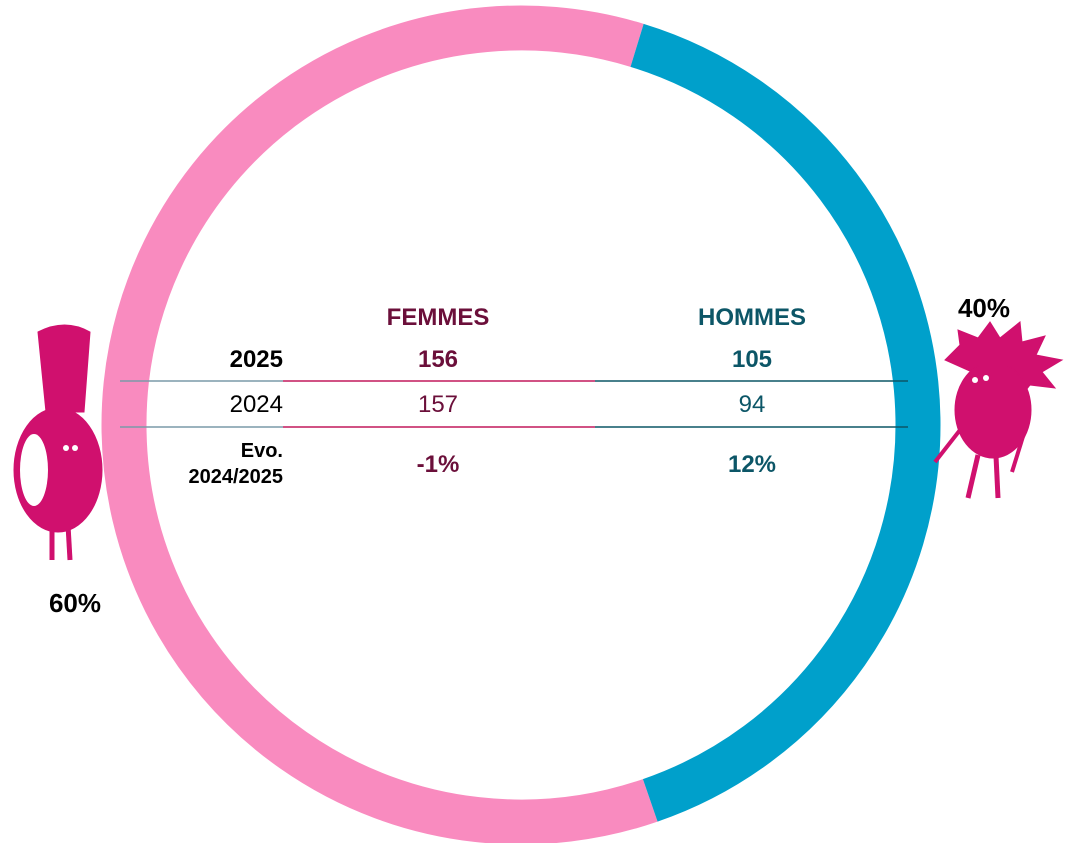 This screenshot has width=1066, height=843. I want to click on value-label: 40%, so click(984, 308).